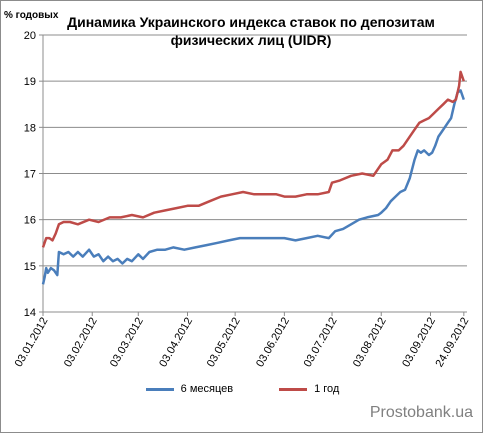 The image size is (483, 434). I want to click on x-tick-label-8: 03.09.2012, so click(419, 343).